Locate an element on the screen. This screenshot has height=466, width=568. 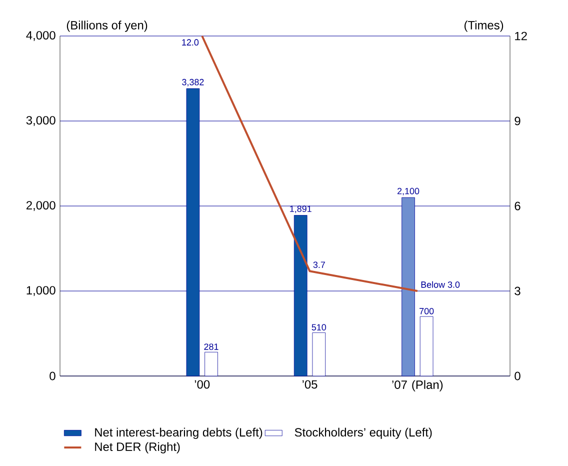
y-tick-label: 4,000 is located at coordinates (41, 36).